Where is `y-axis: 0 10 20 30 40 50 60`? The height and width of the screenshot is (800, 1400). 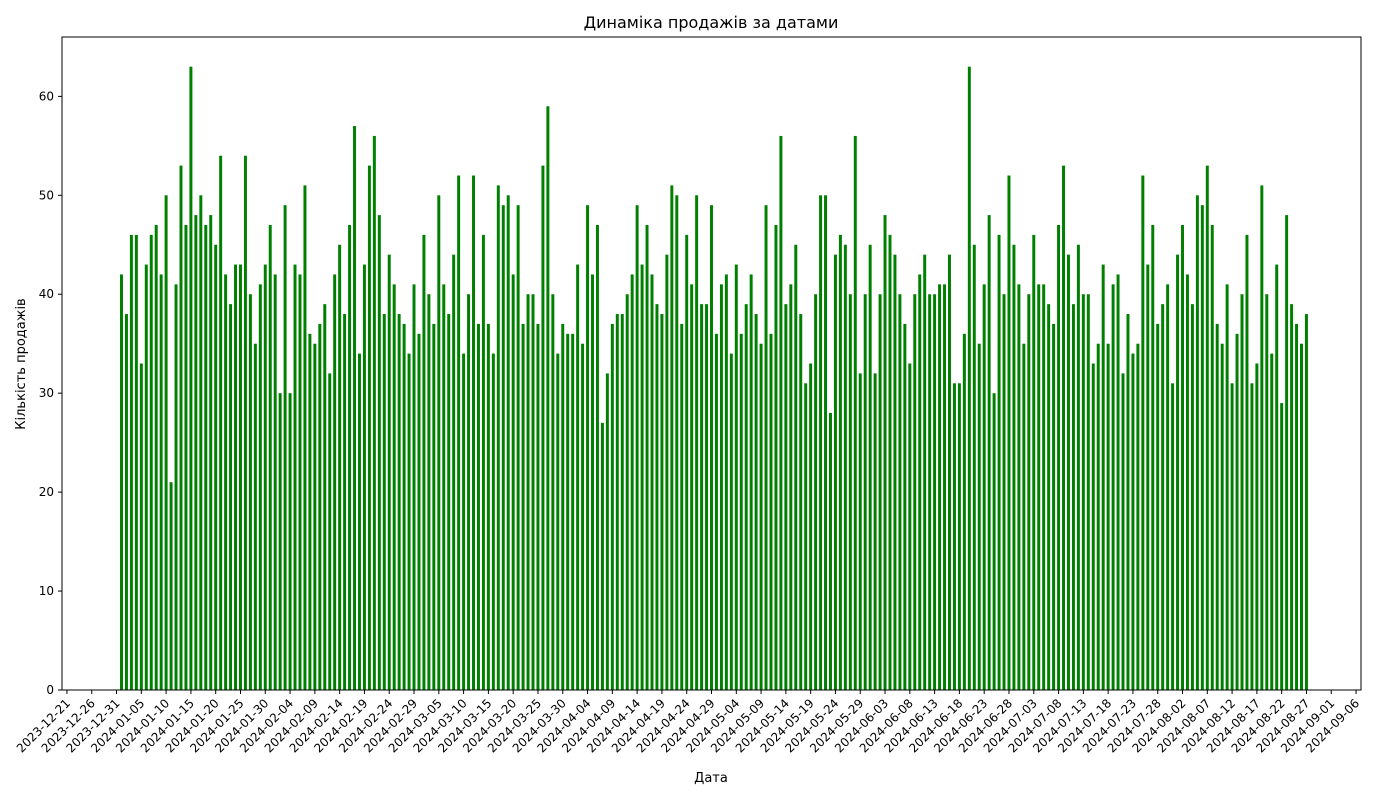 y-axis: 0 10 20 30 40 50 60 is located at coordinates (50, 393).